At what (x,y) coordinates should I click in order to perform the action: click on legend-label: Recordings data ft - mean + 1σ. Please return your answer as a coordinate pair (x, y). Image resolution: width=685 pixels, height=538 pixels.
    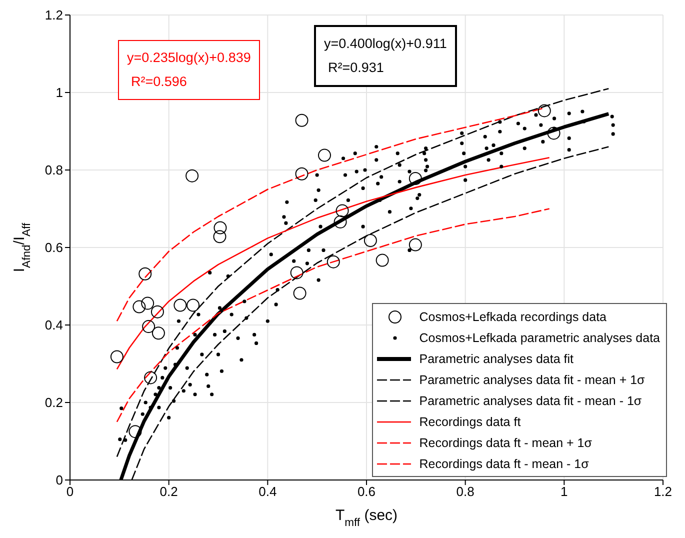
    Looking at the image, I should click on (505, 443).